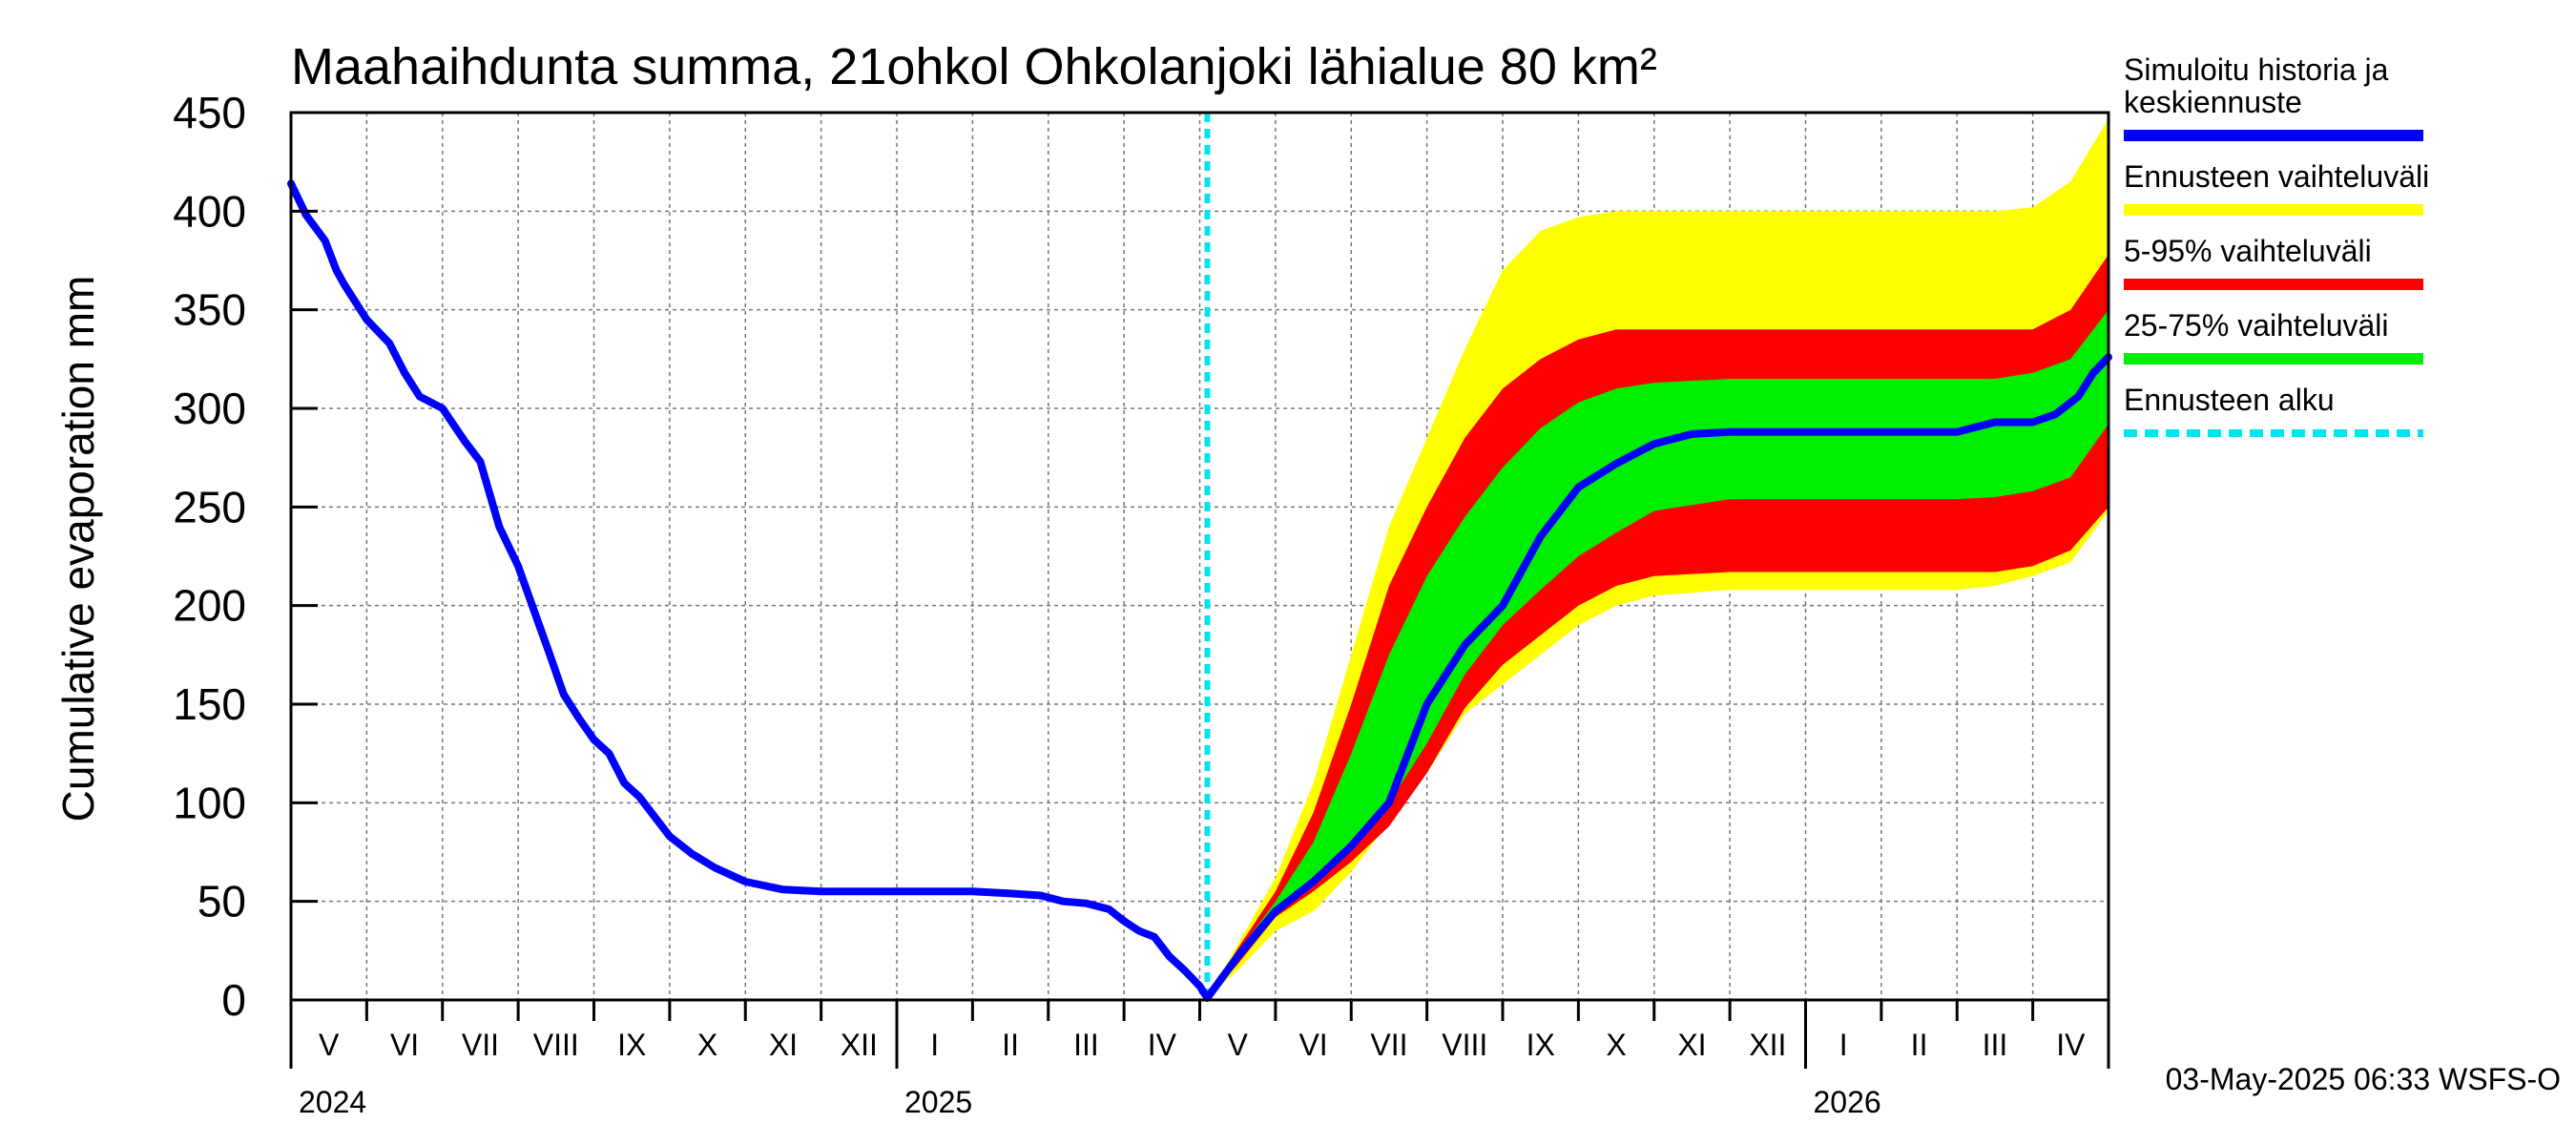  I want to click on y-tick-label: 350, so click(209, 310).